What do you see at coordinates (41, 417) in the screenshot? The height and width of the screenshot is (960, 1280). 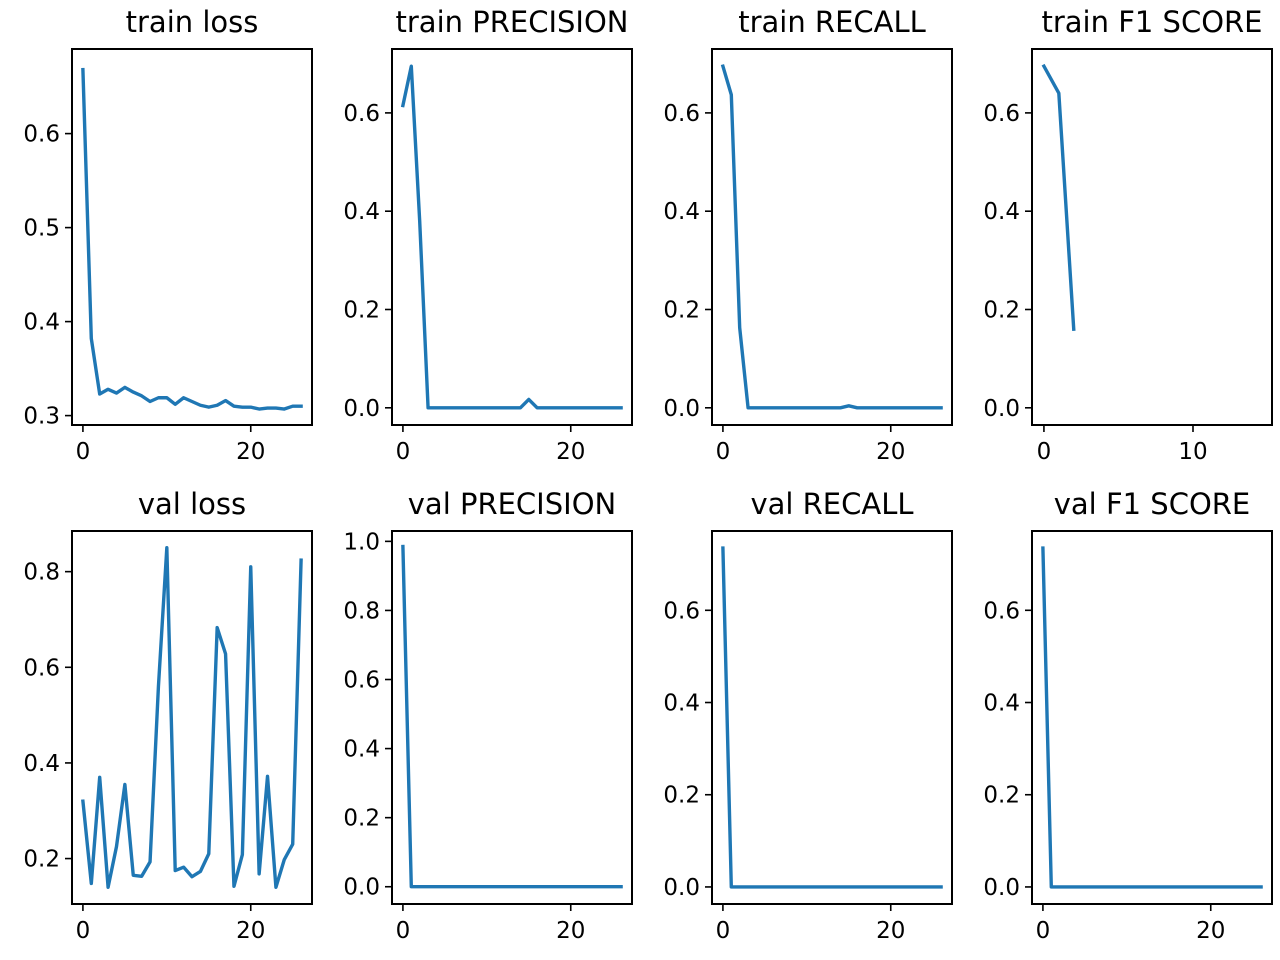 I see `y-tick-label: 0.3` at bounding box center [41, 417].